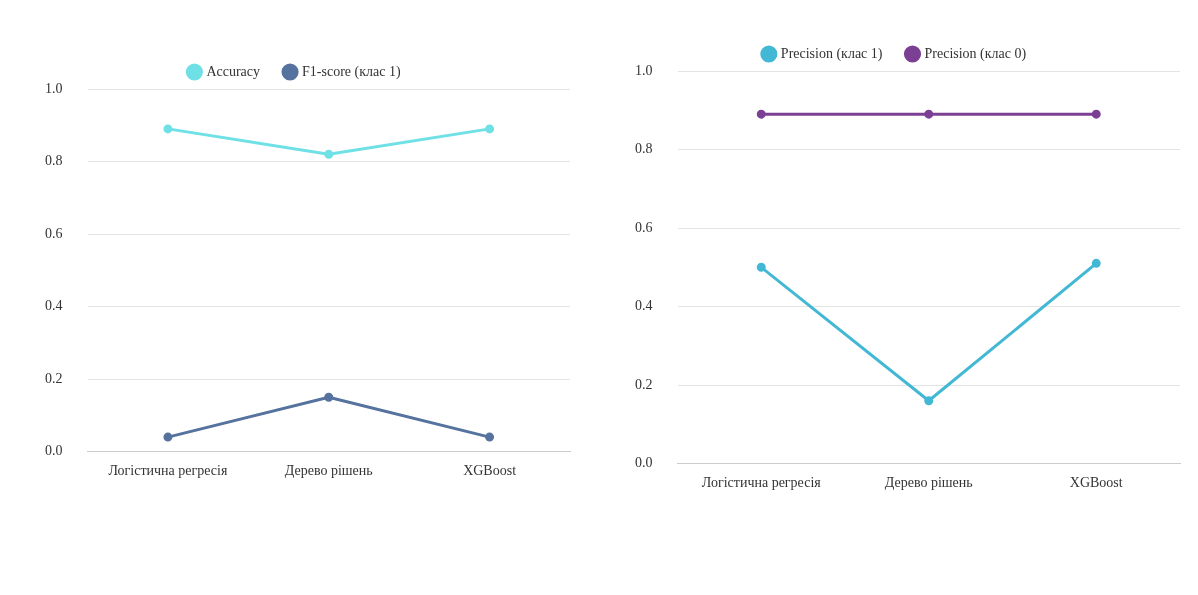 Image resolution: width=1198 pixels, height=595 pixels. I want to click on legend-label: Precision (клас 1), so click(831, 53).